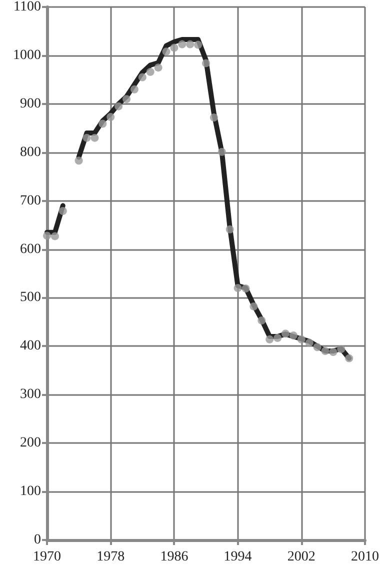 This screenshot has height=571, width=383. I want to click on y-tick-label: 300, so click(30, 394).